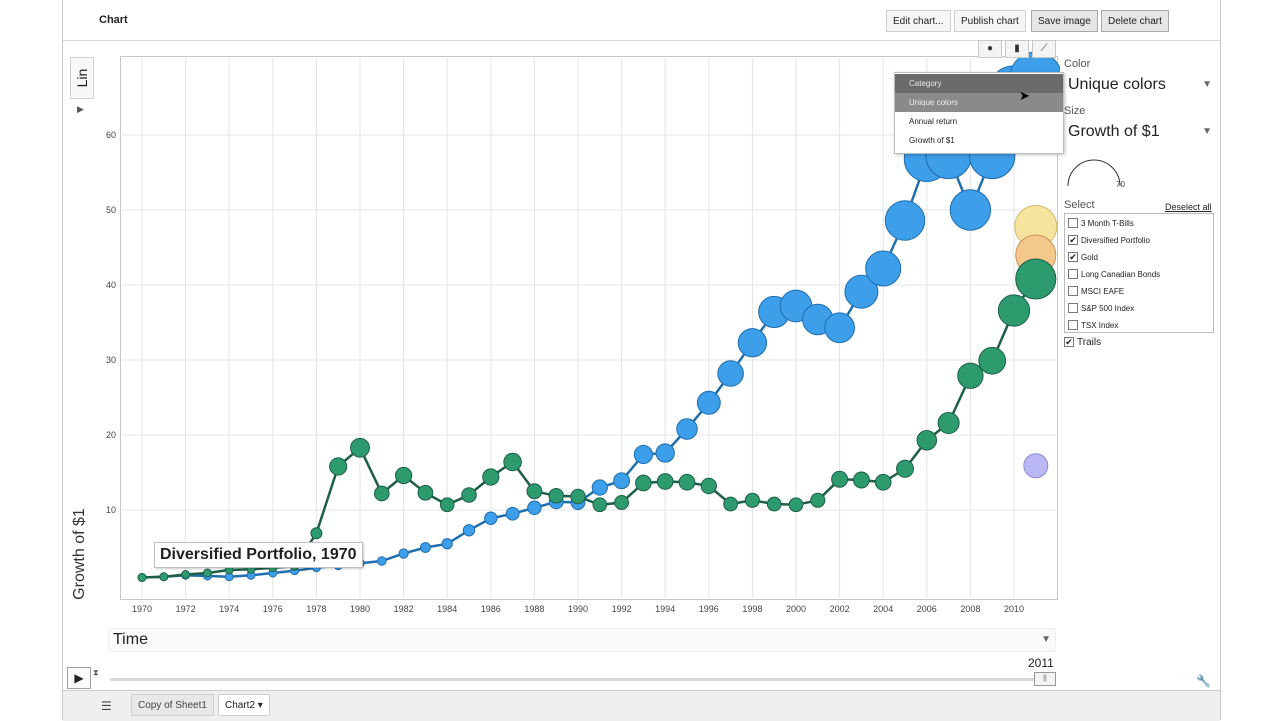 Image resolution: width=1280 pixels, height=721 pixels. What do you see at coordinates (111, 360) in the screenshot?
I see `y-tick-label: 30` at bounding box center [111, 360].